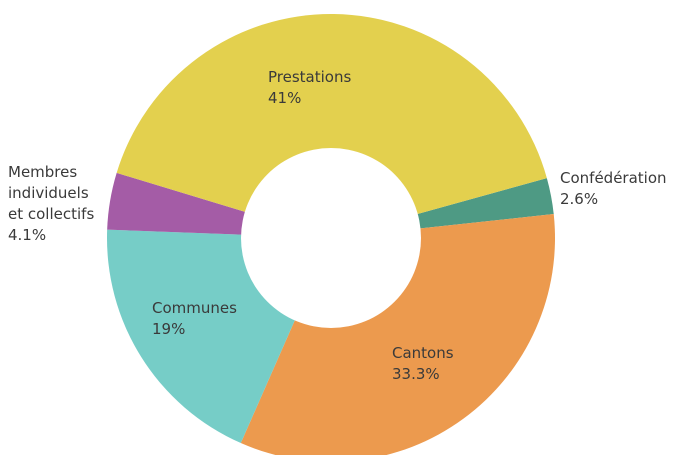 This screenshot has width=678, height=455. What do you see at coordinates (416, 374) in the screenshot?
I see `slice-value-label: 33.3%` at bounding box center [416, 374].